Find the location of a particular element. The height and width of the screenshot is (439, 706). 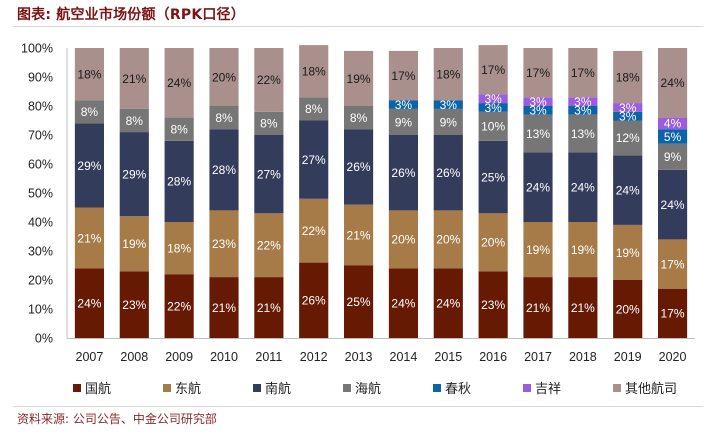

y-tick-label: 10% is located at coordinates (40, 310).